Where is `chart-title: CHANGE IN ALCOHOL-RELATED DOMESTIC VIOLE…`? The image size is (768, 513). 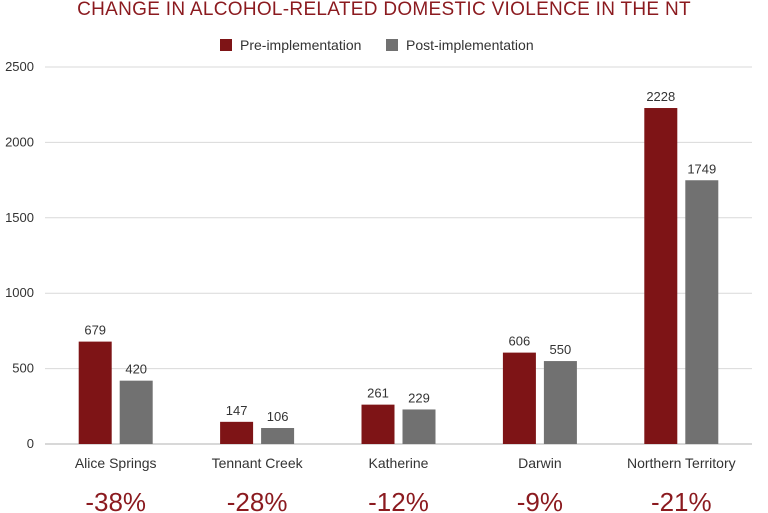
chart-title: CHANGE IN ALCOHOL-RELATED DOMESTIC VIOLE… is located at coordinates (384, 10).